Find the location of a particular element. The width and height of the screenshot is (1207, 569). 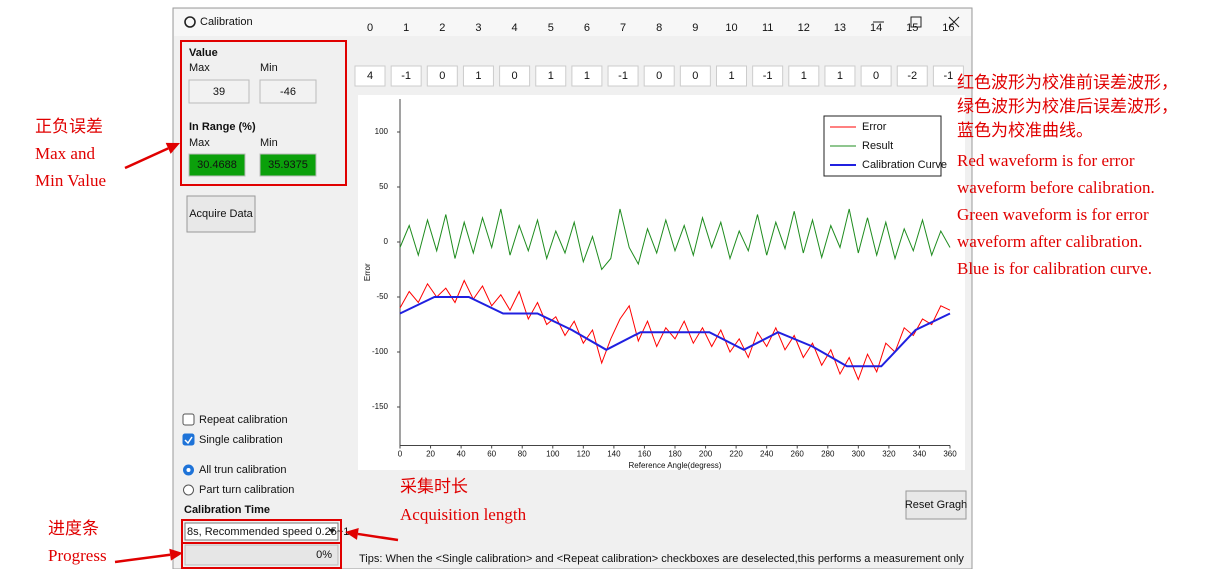

x-tick-label: 20 is located at coordinates (430, 454).